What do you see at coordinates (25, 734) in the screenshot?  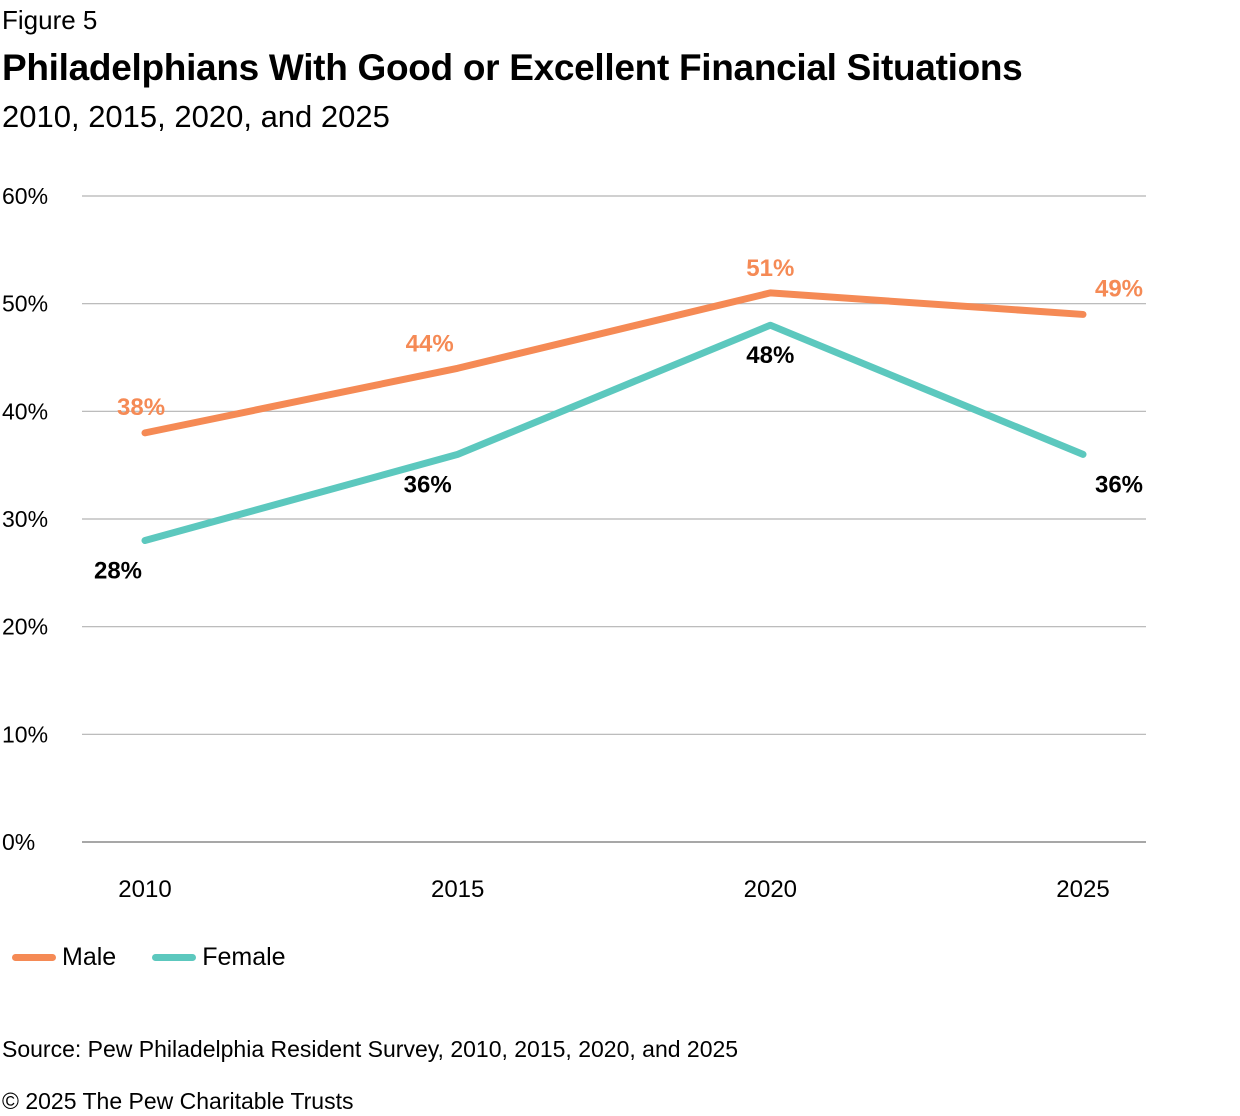 I see `y-tick-label: 10%` at bounding box center [25, 734].